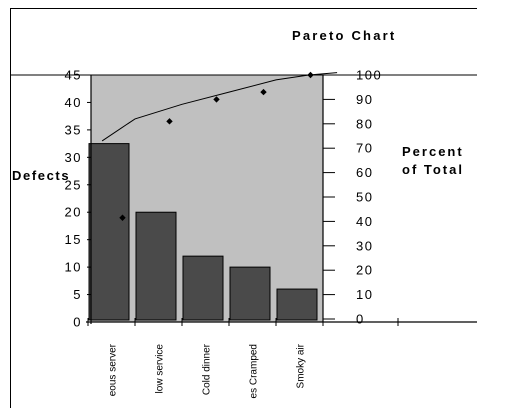 The image size is (519, 416). I want to click on y-tick-label-10: 10, so click(73, 267).